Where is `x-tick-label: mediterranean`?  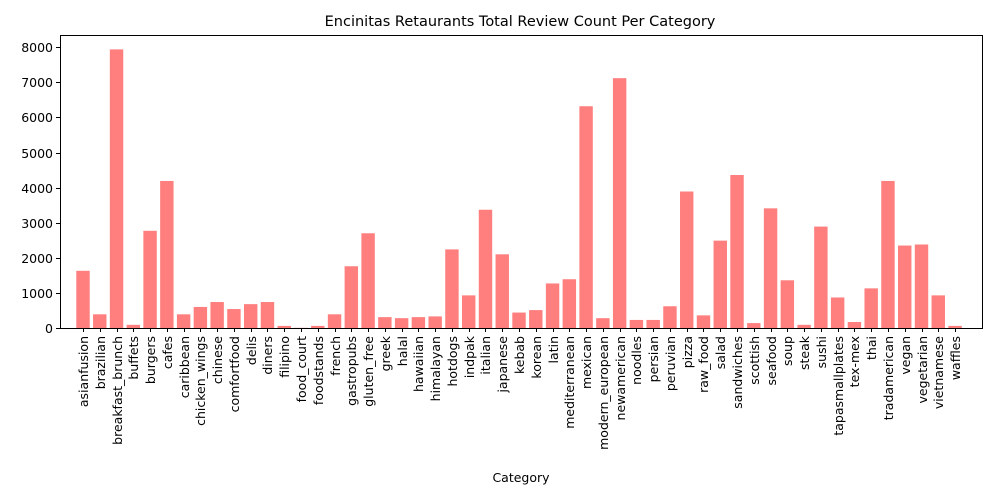 x-tick-label: mediterranean is located at coordinates (569, 382).